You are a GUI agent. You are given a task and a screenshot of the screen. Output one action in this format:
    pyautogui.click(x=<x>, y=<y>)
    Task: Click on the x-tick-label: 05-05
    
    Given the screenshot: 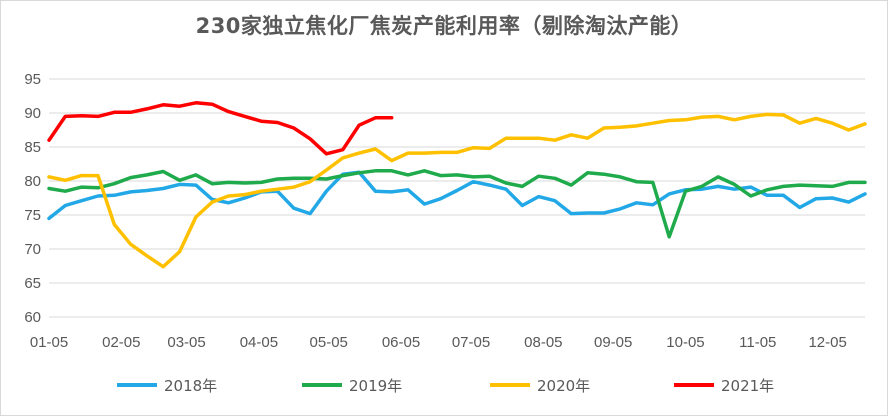 What is the action you would take?
    pyautogui.click(x=329, y=342)
    